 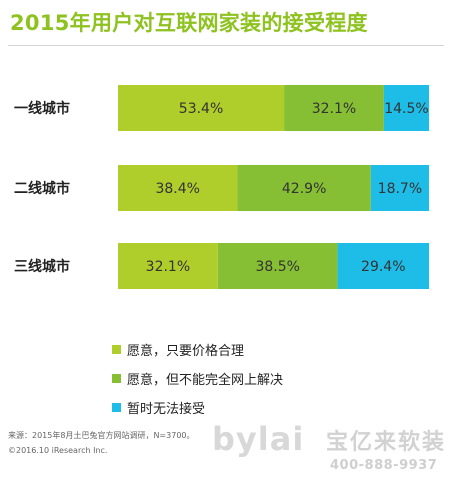 What do you see at coordinates (42, 188) in the screenshot?
I see `category-label: 二线城市` at bounding box center [42, 188].